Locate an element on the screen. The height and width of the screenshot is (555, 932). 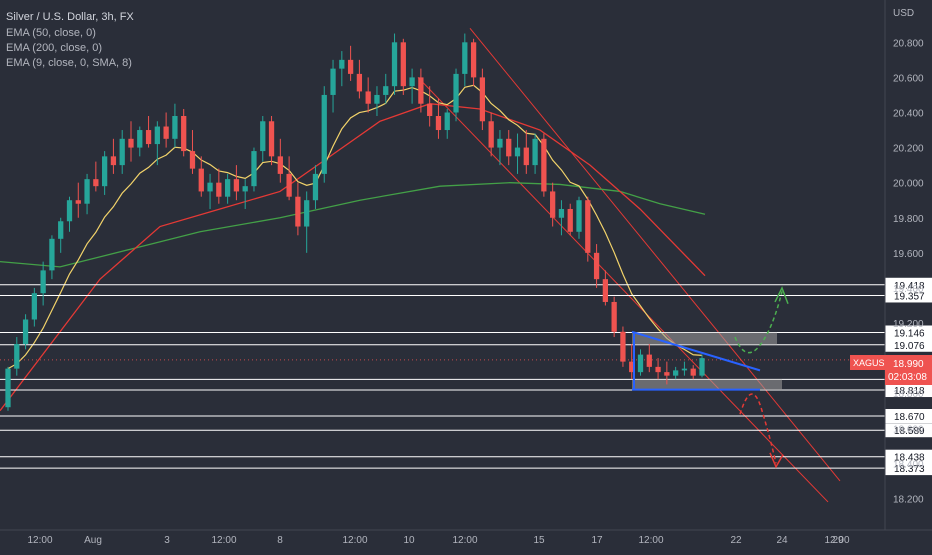
bullish-arrowhead is located at coordinates (781, 295).